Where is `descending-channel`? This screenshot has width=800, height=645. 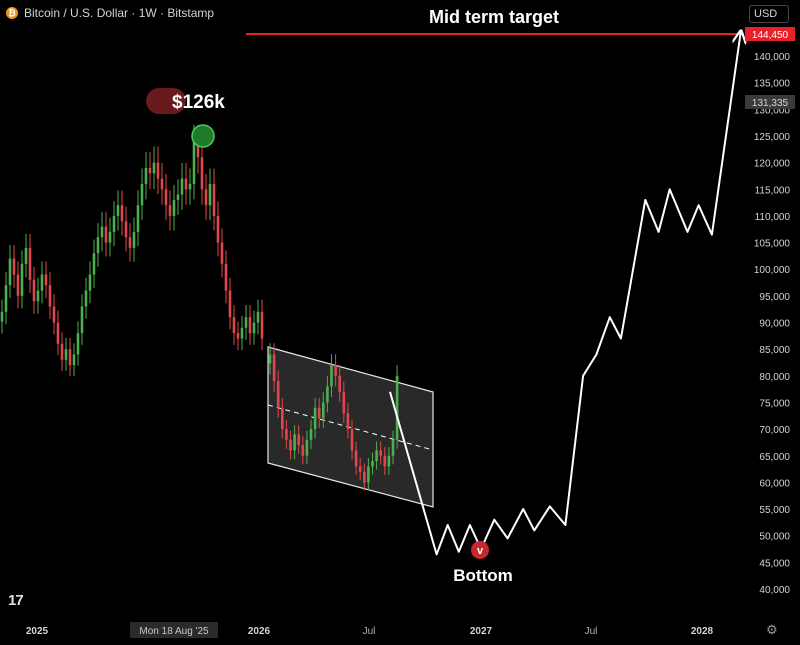 descending-channel is located at coordinates (350, 427).